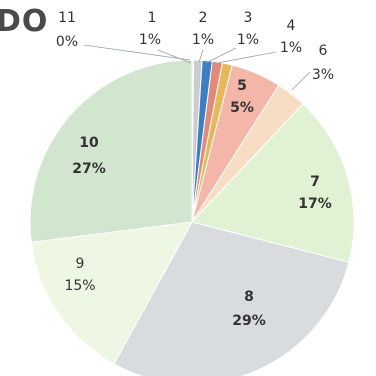 This screenshot has height=376, width=376. I want to click on slice-label-6: 6, so click(323, 51).